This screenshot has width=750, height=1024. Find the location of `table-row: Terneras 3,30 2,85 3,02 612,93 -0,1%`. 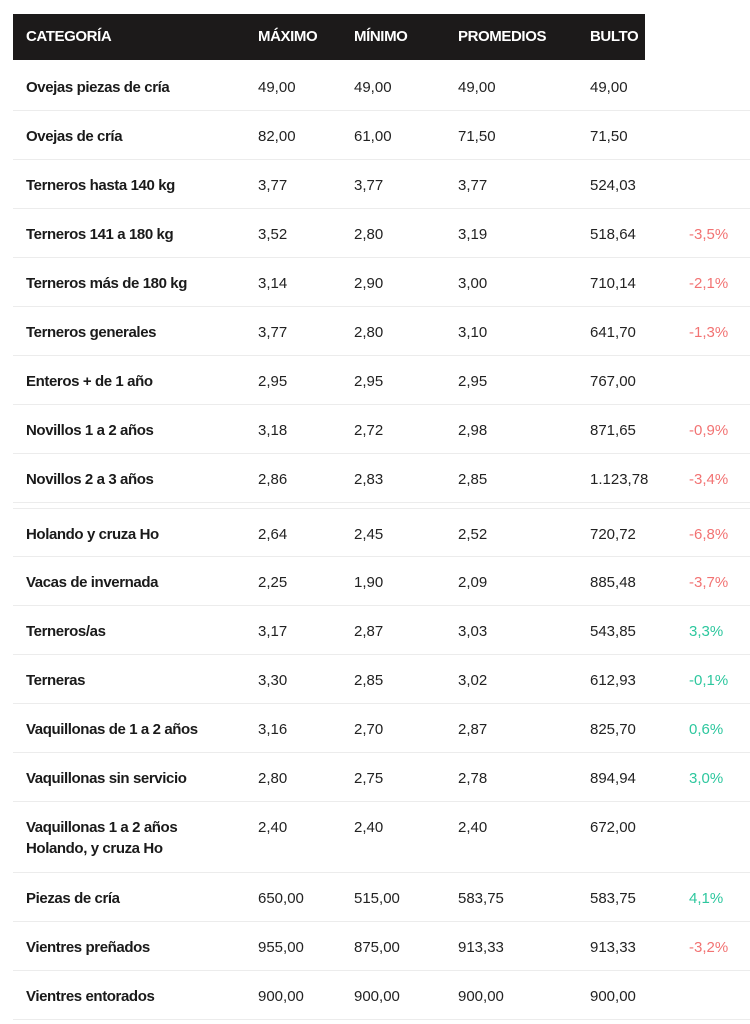

table-row: Terneras 3,30 2,85 3,02 612,93 -0,1% is located at coordinates (381, 679).